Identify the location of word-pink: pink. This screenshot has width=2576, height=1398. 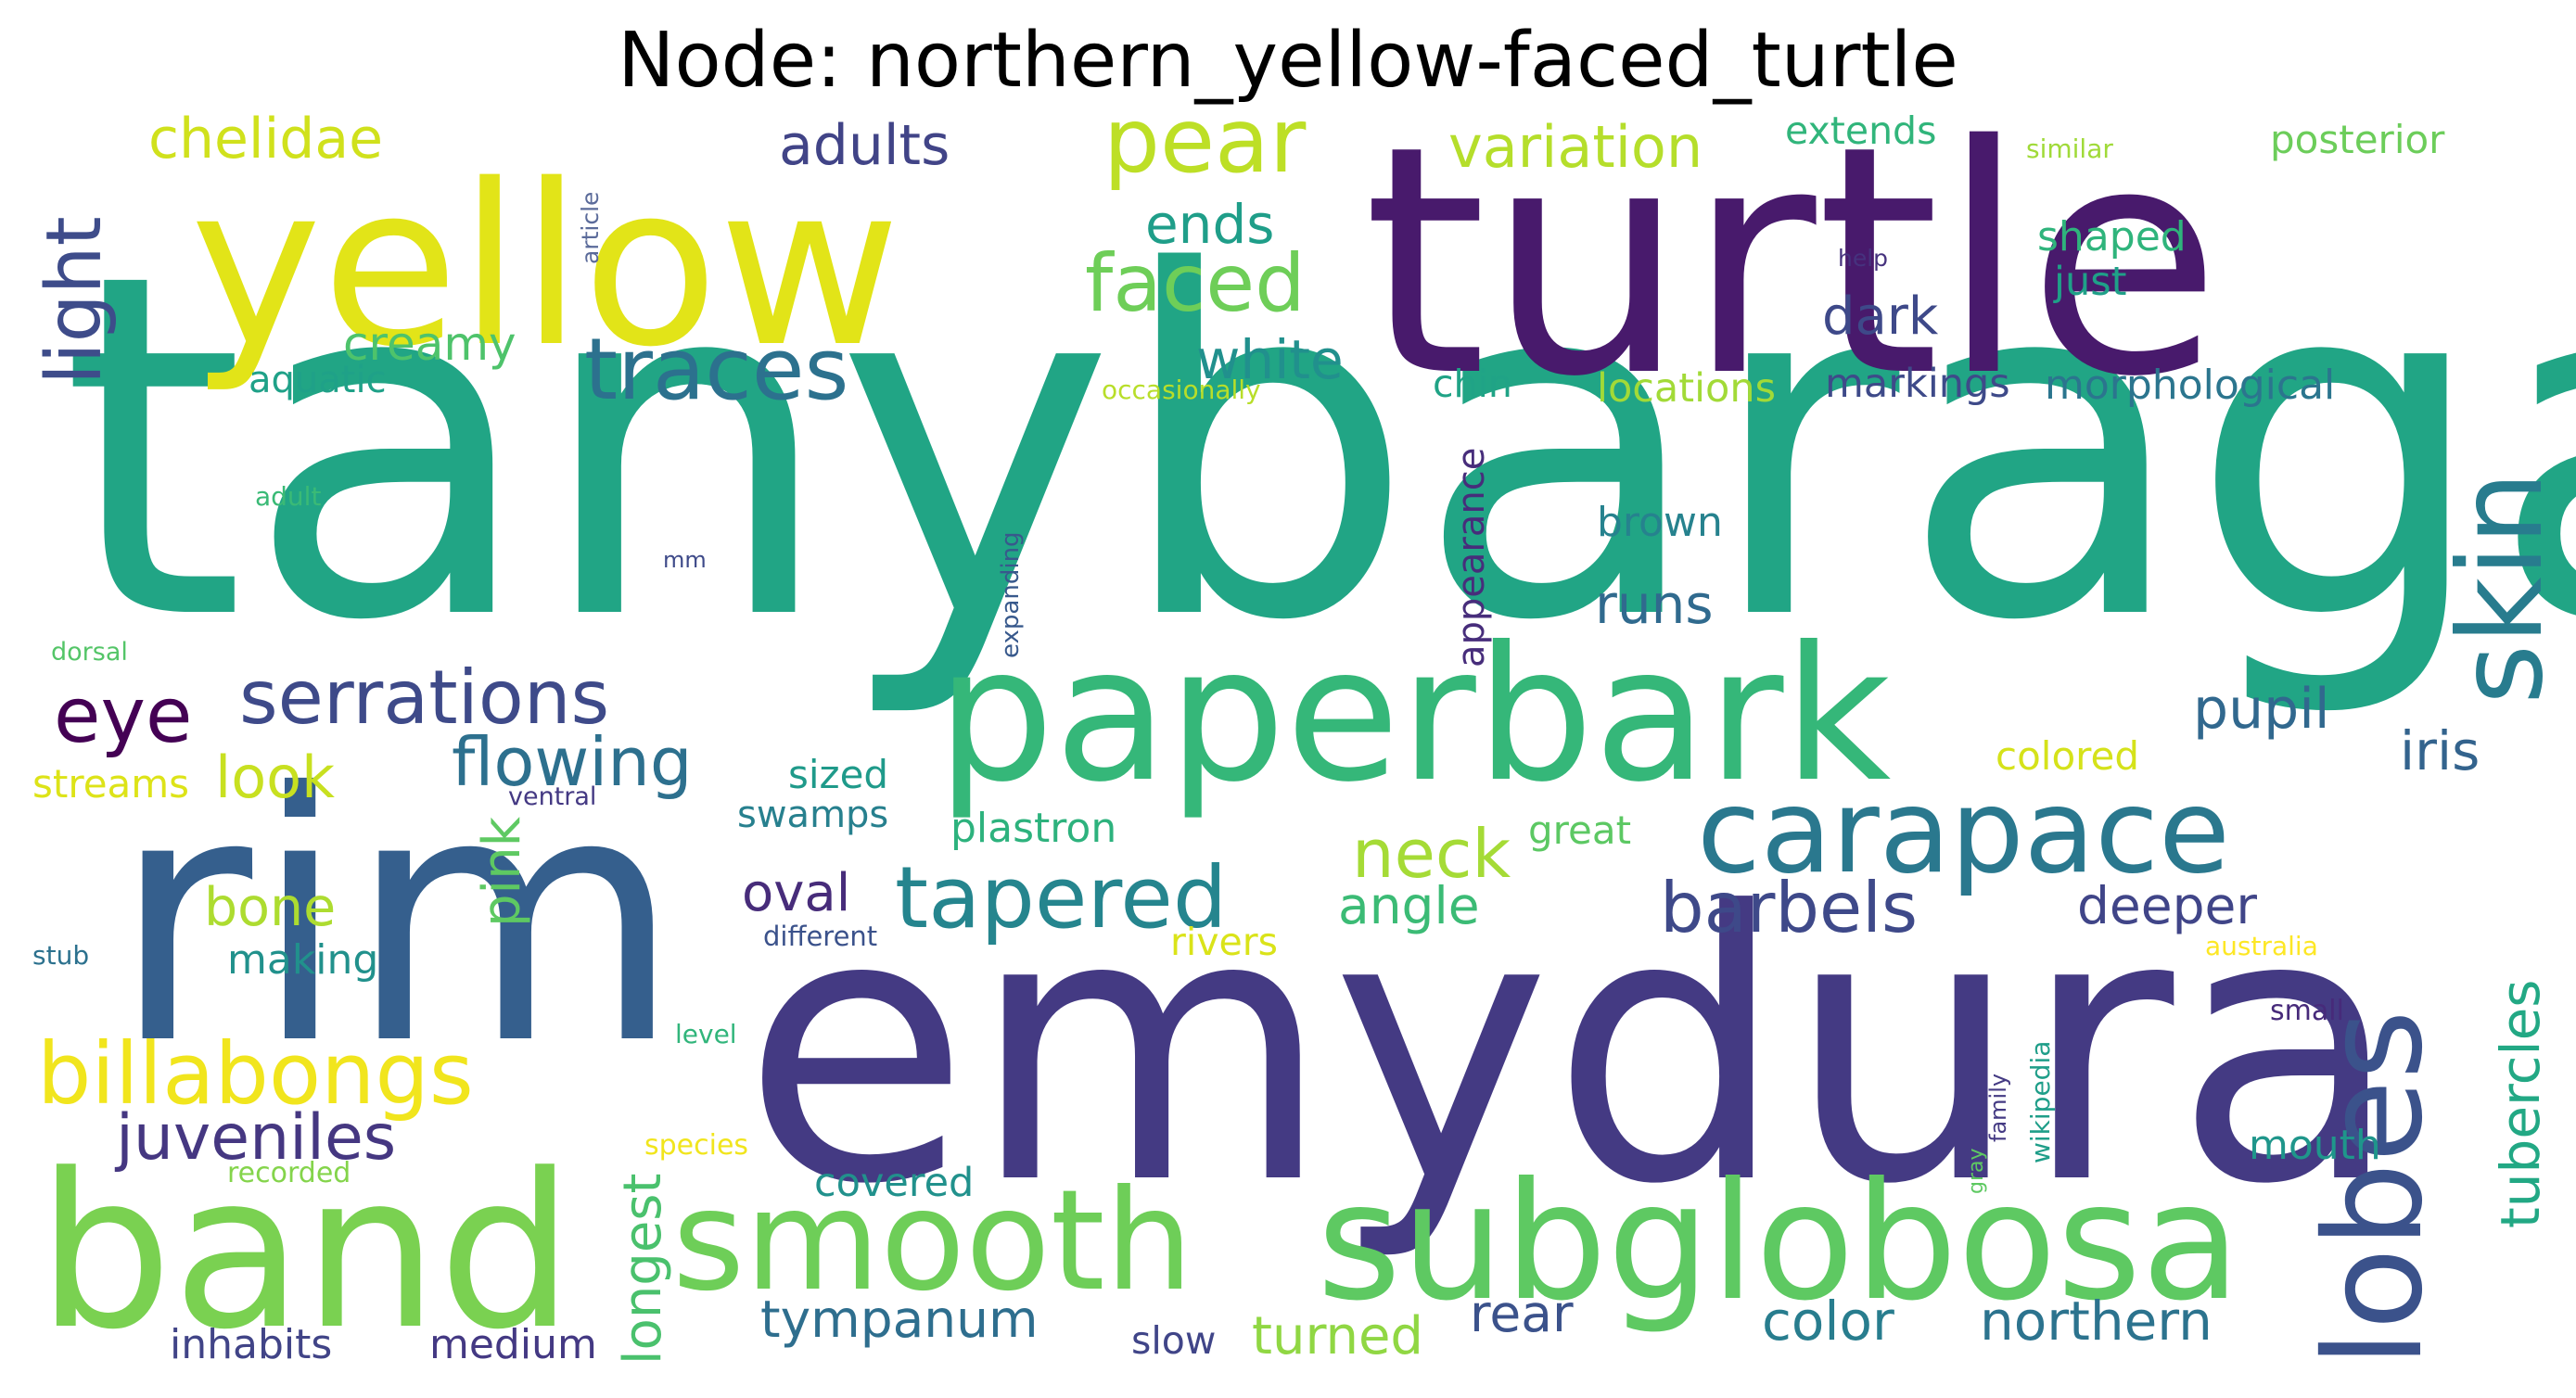
(502, 871).